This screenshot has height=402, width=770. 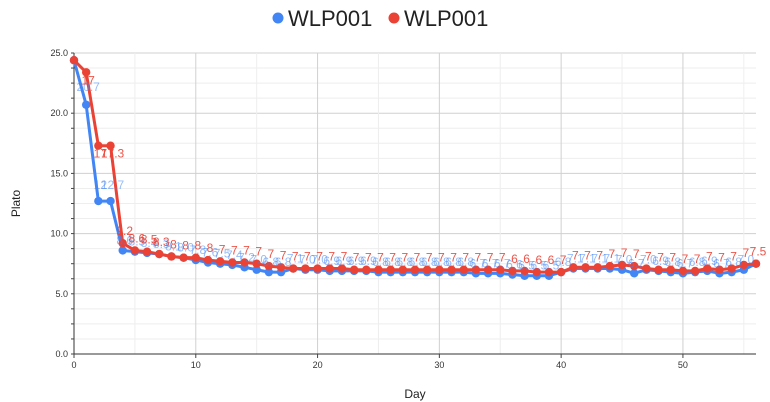 I want to click on y-tick-label: 10.0, so click(x=59, y=234).